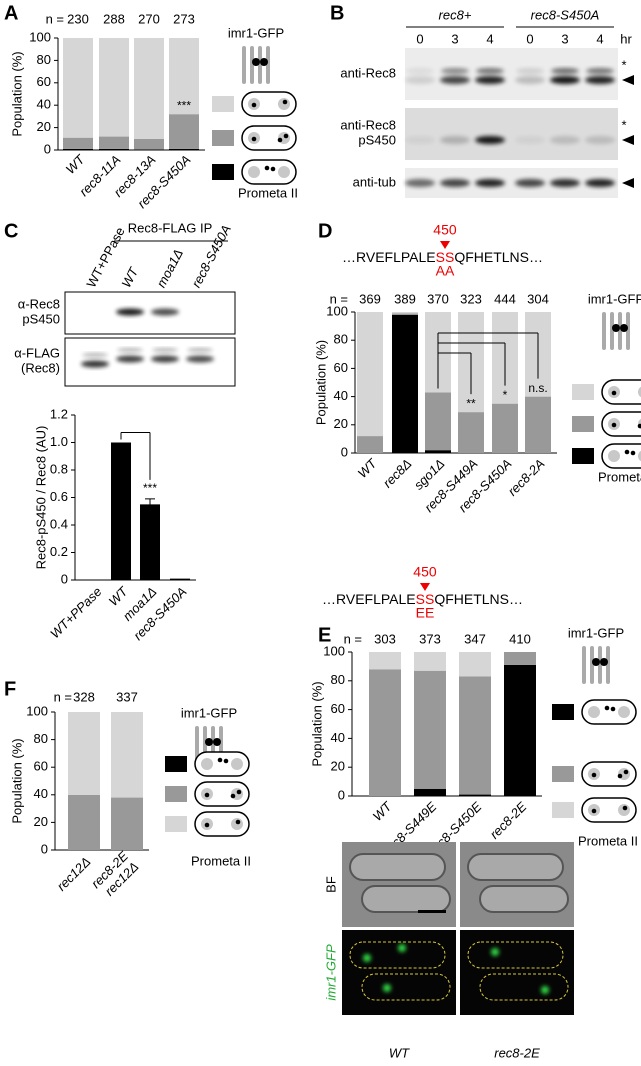 The width and height of the screenshot is (641, 1066). What do you see at coordinates (520, 638) in the screenshot?
I see `n-value: 410` at bounding box center [520, 638].